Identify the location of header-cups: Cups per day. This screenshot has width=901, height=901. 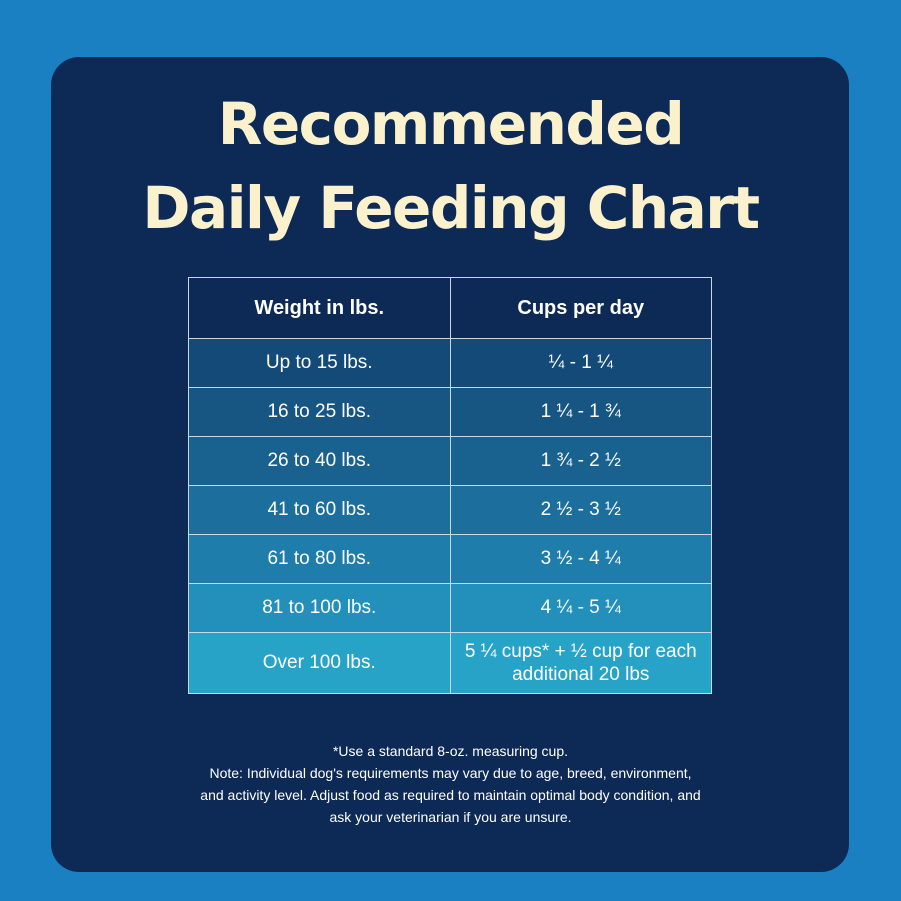
(580, 308).